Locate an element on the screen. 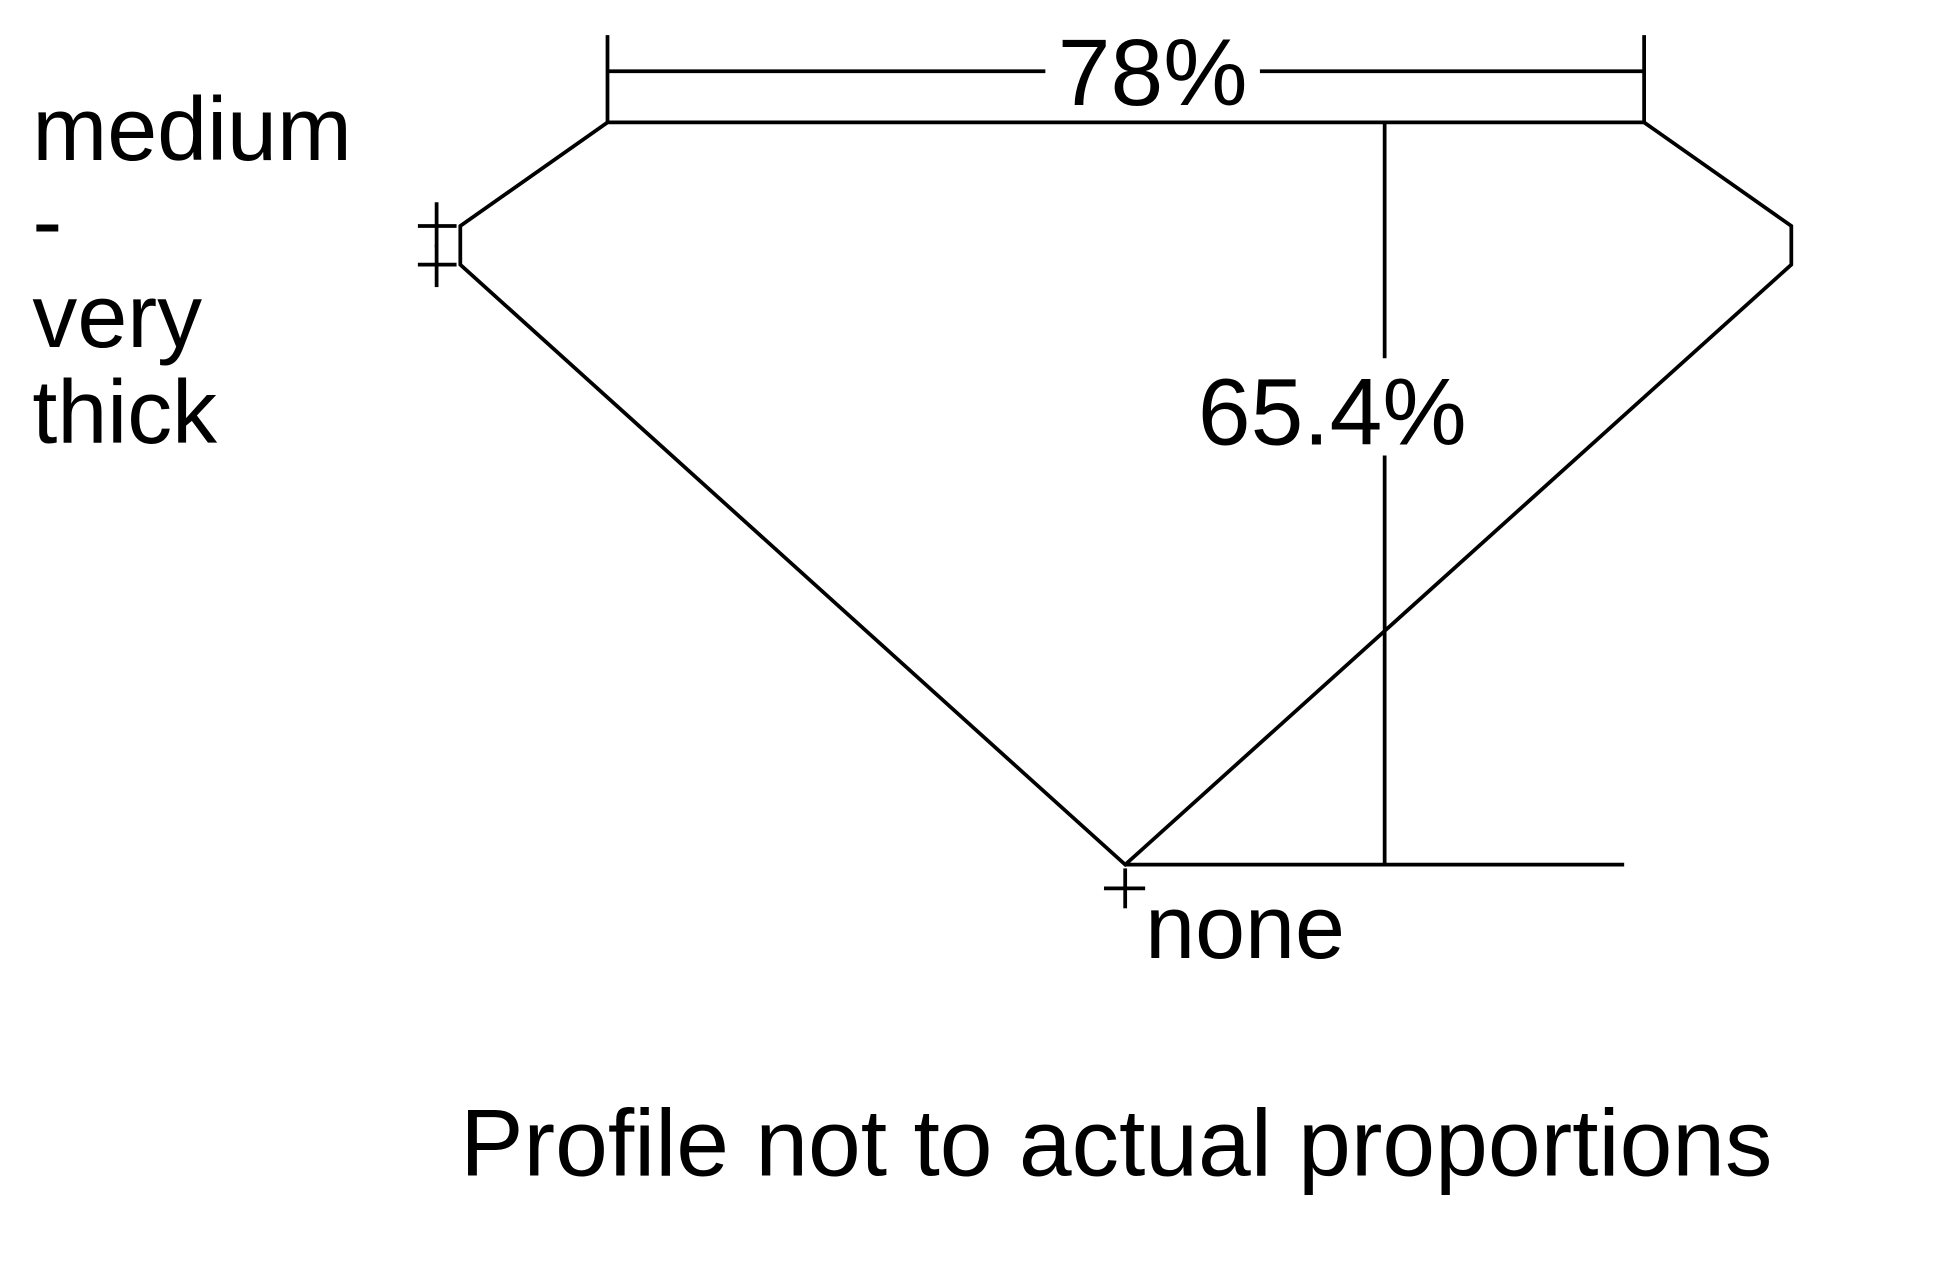  table-dimension: 78% is located at coordinates (1125, 73).